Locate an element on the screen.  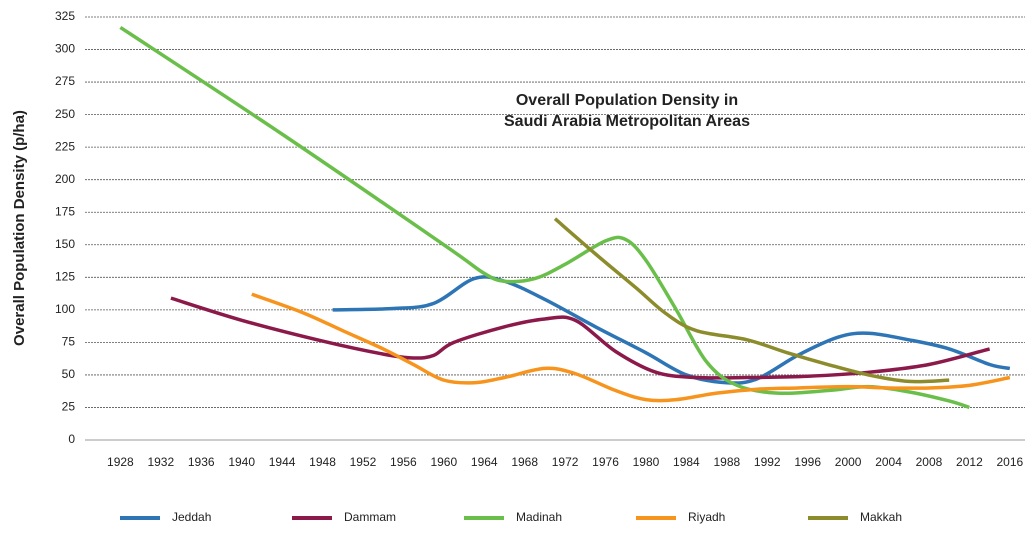
y-axis-label: Overall Population Density (p/ha) is located at coordinates (19, 228).